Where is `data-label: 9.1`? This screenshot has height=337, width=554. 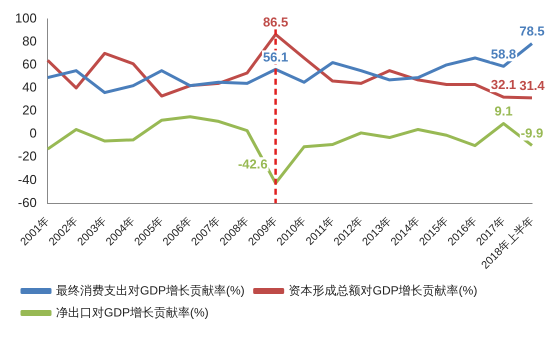
data-label: 9.1 is located at coordinates (503, 111).